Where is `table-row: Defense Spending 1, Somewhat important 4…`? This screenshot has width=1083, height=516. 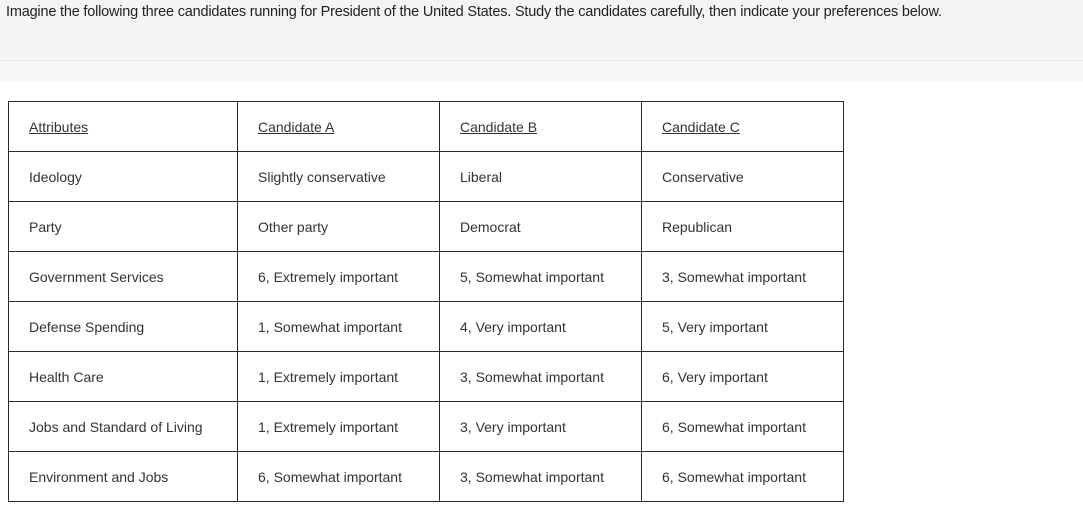 table-row: Defense Spending 1, Somewhat important 4… is located at coordinates (426, 326).